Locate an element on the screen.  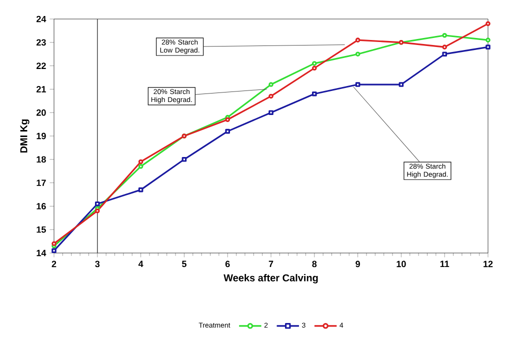
y-tick-label: 24 is located at coordinates (41, 19).